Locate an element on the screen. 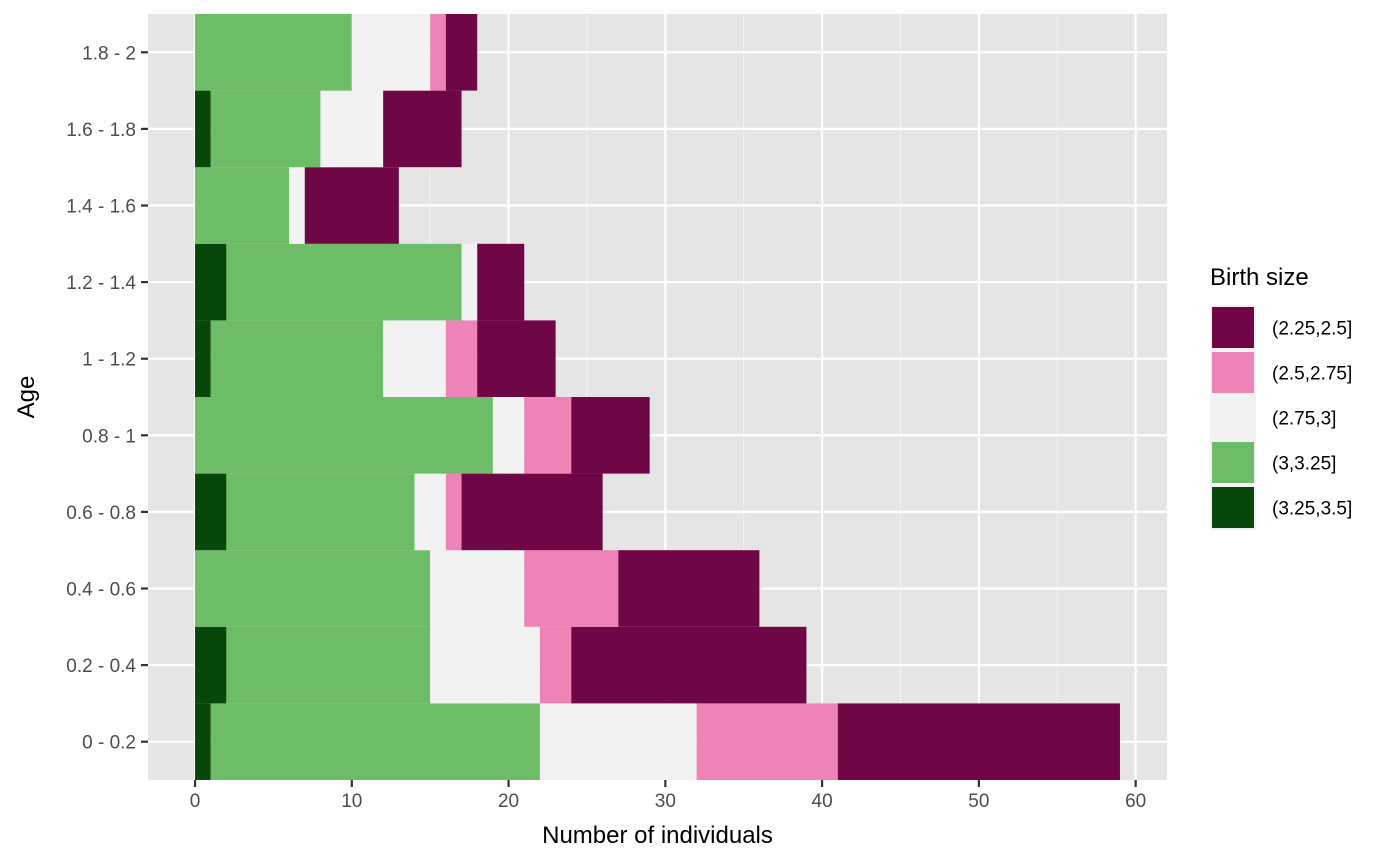 Image resolution: width=1400 pixels, height=865 pixels. y-tick-label: 1.8 - 2 is located at coordinates (109, 53).